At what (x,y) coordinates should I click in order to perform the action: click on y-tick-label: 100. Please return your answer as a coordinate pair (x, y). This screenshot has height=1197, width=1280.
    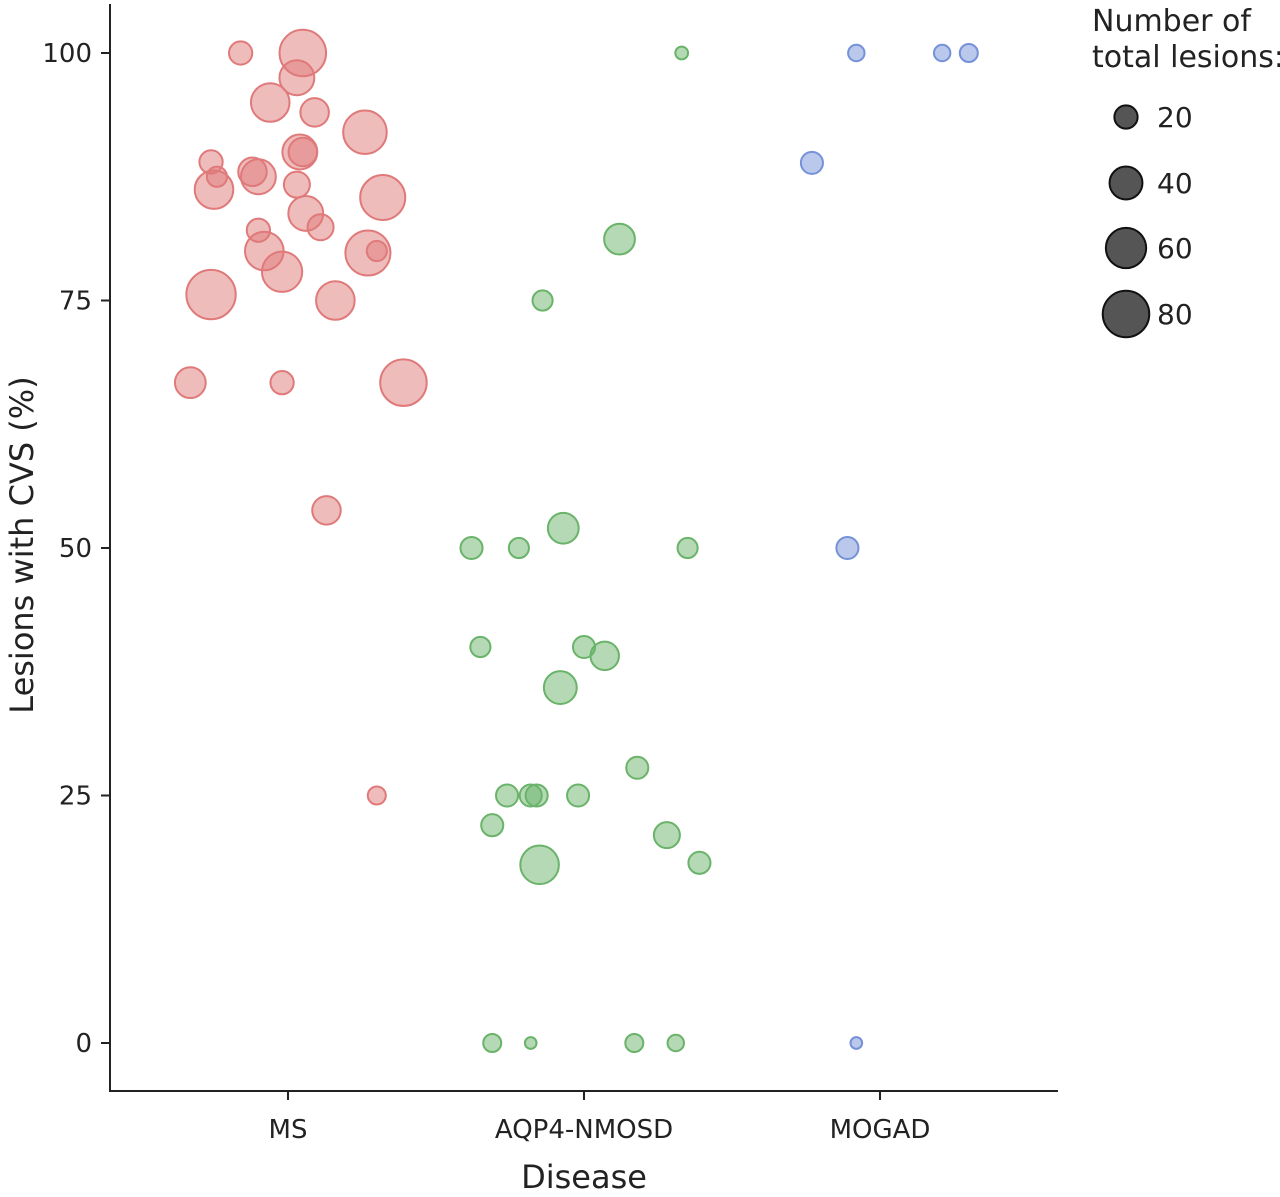
    Looking at the image, I should click on (67, 54).